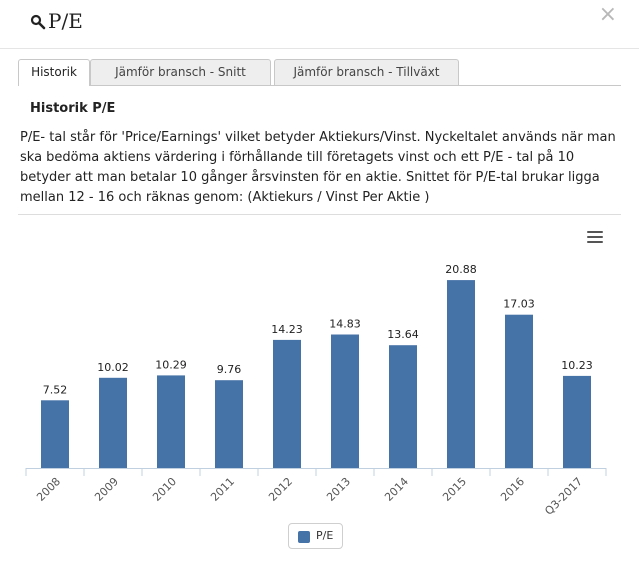 The height and width of the screenshot is (563, 639). What do you see at coordinates (577, 365) in the screenshot?
I see `data-label-Q3-2017: 10.23` at bounding box center [577, 365].